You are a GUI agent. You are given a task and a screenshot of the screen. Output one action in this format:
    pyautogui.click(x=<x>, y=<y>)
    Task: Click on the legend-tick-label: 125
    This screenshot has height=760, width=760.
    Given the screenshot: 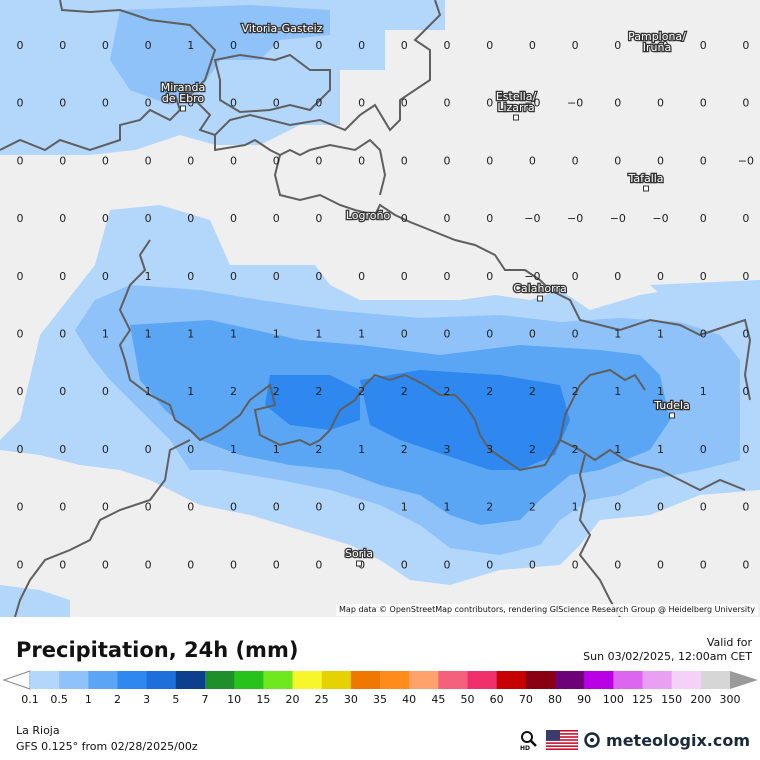 What is the action you would take?
    pyautogui.click(x=642, y=699)
    